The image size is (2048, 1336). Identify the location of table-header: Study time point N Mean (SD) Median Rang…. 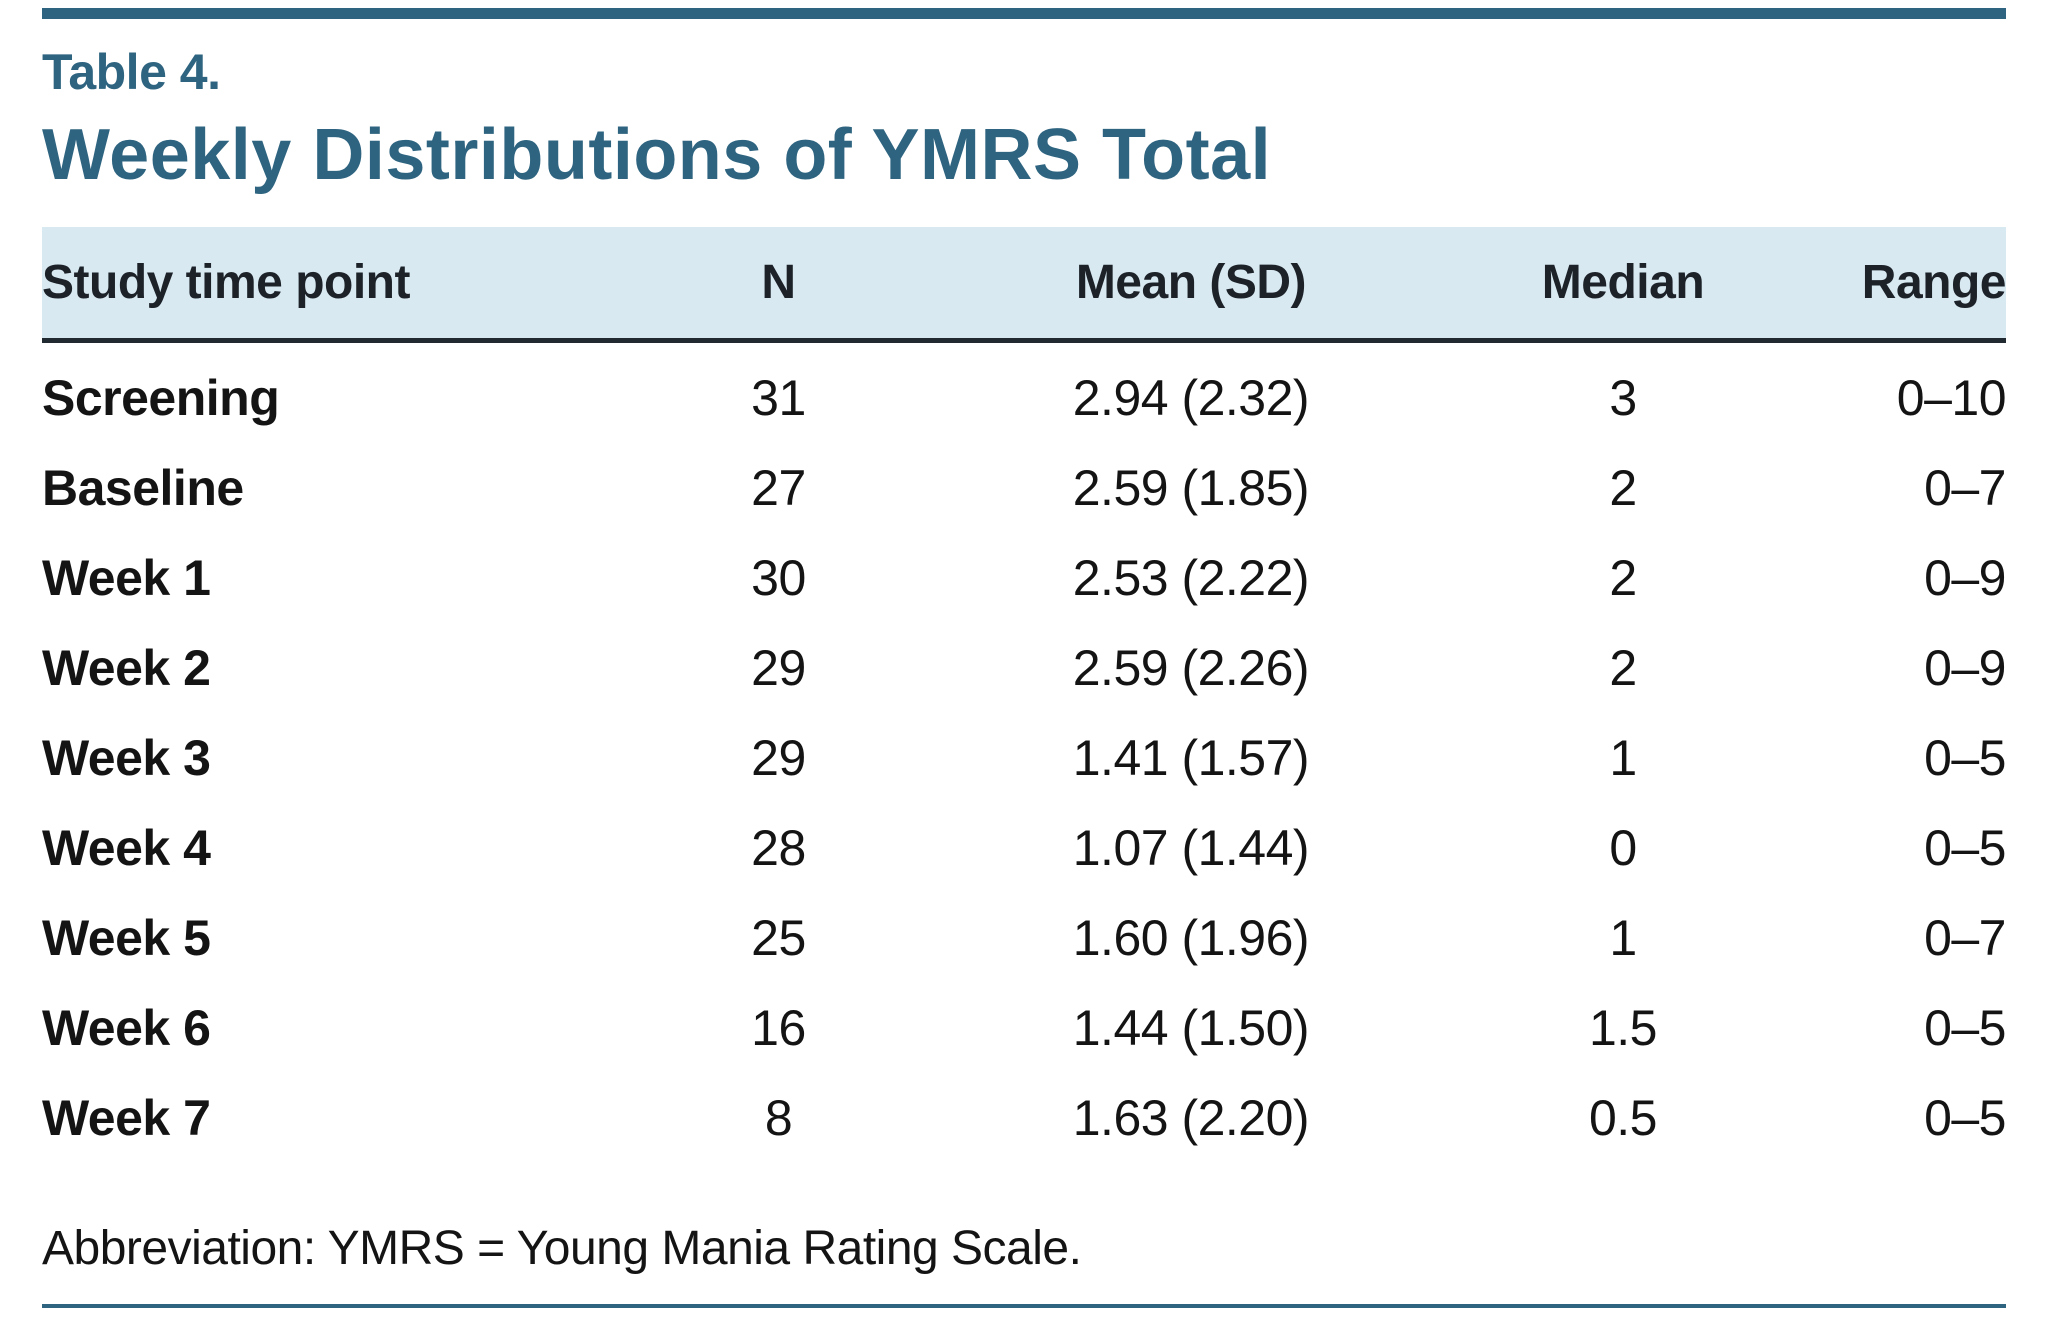
(1024, 283).